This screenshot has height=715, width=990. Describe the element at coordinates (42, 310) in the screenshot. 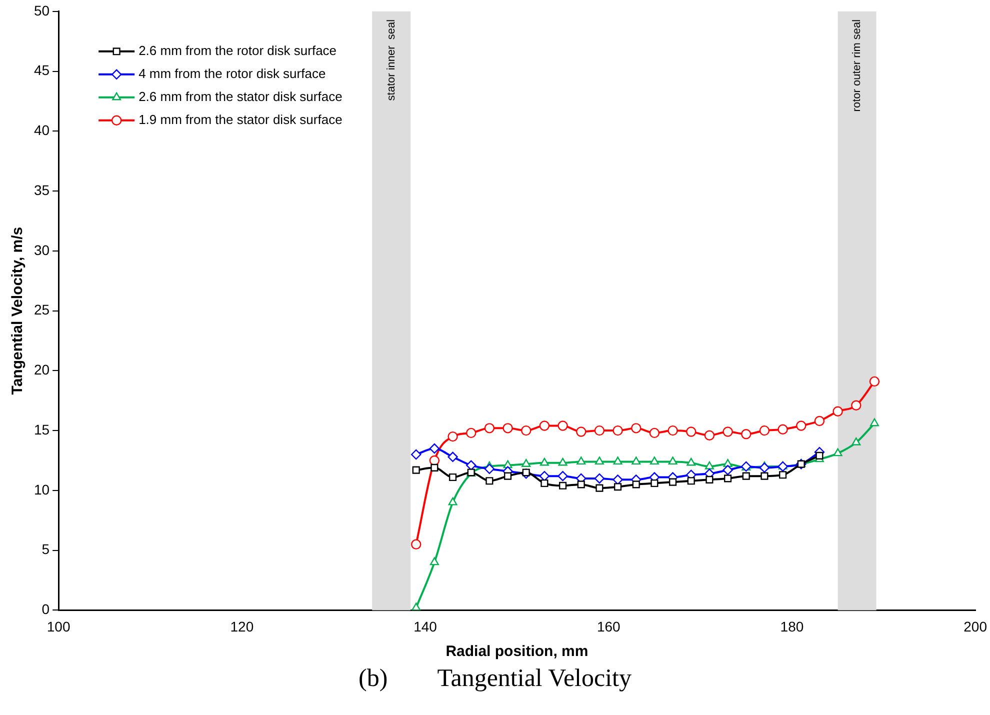

I see `y-tick-label: 25` at that location.